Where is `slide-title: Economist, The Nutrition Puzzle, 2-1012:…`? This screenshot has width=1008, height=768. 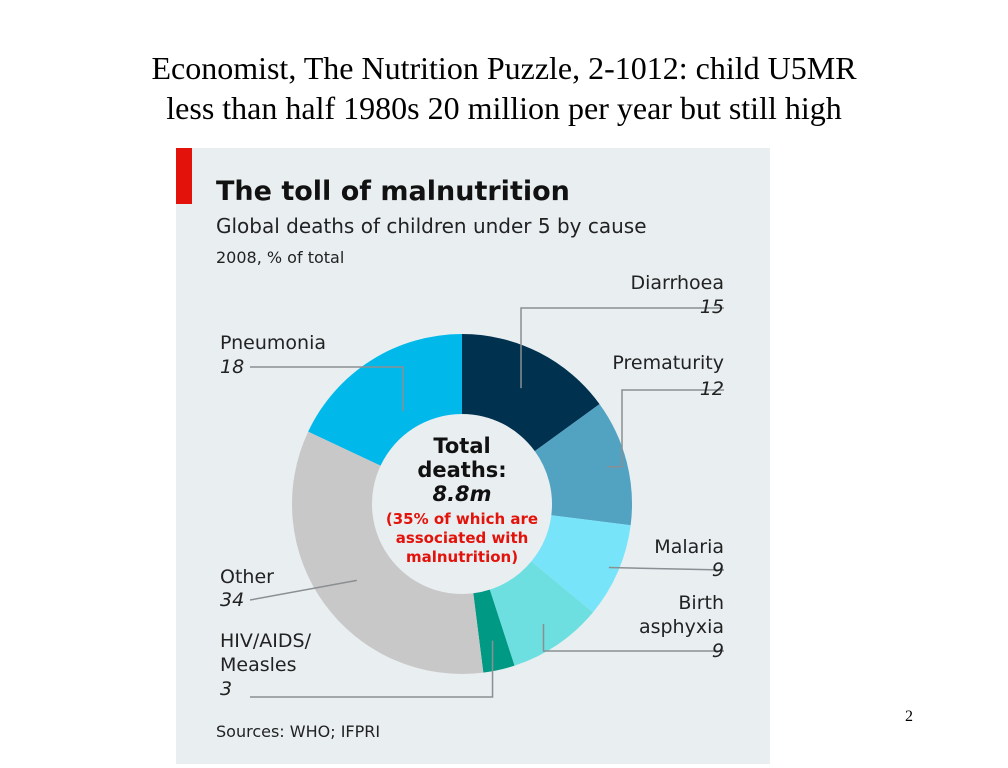
slide-title: Economist, The Nutrition Puzzle, 2-1012:… is located at coordinates (504, 88).